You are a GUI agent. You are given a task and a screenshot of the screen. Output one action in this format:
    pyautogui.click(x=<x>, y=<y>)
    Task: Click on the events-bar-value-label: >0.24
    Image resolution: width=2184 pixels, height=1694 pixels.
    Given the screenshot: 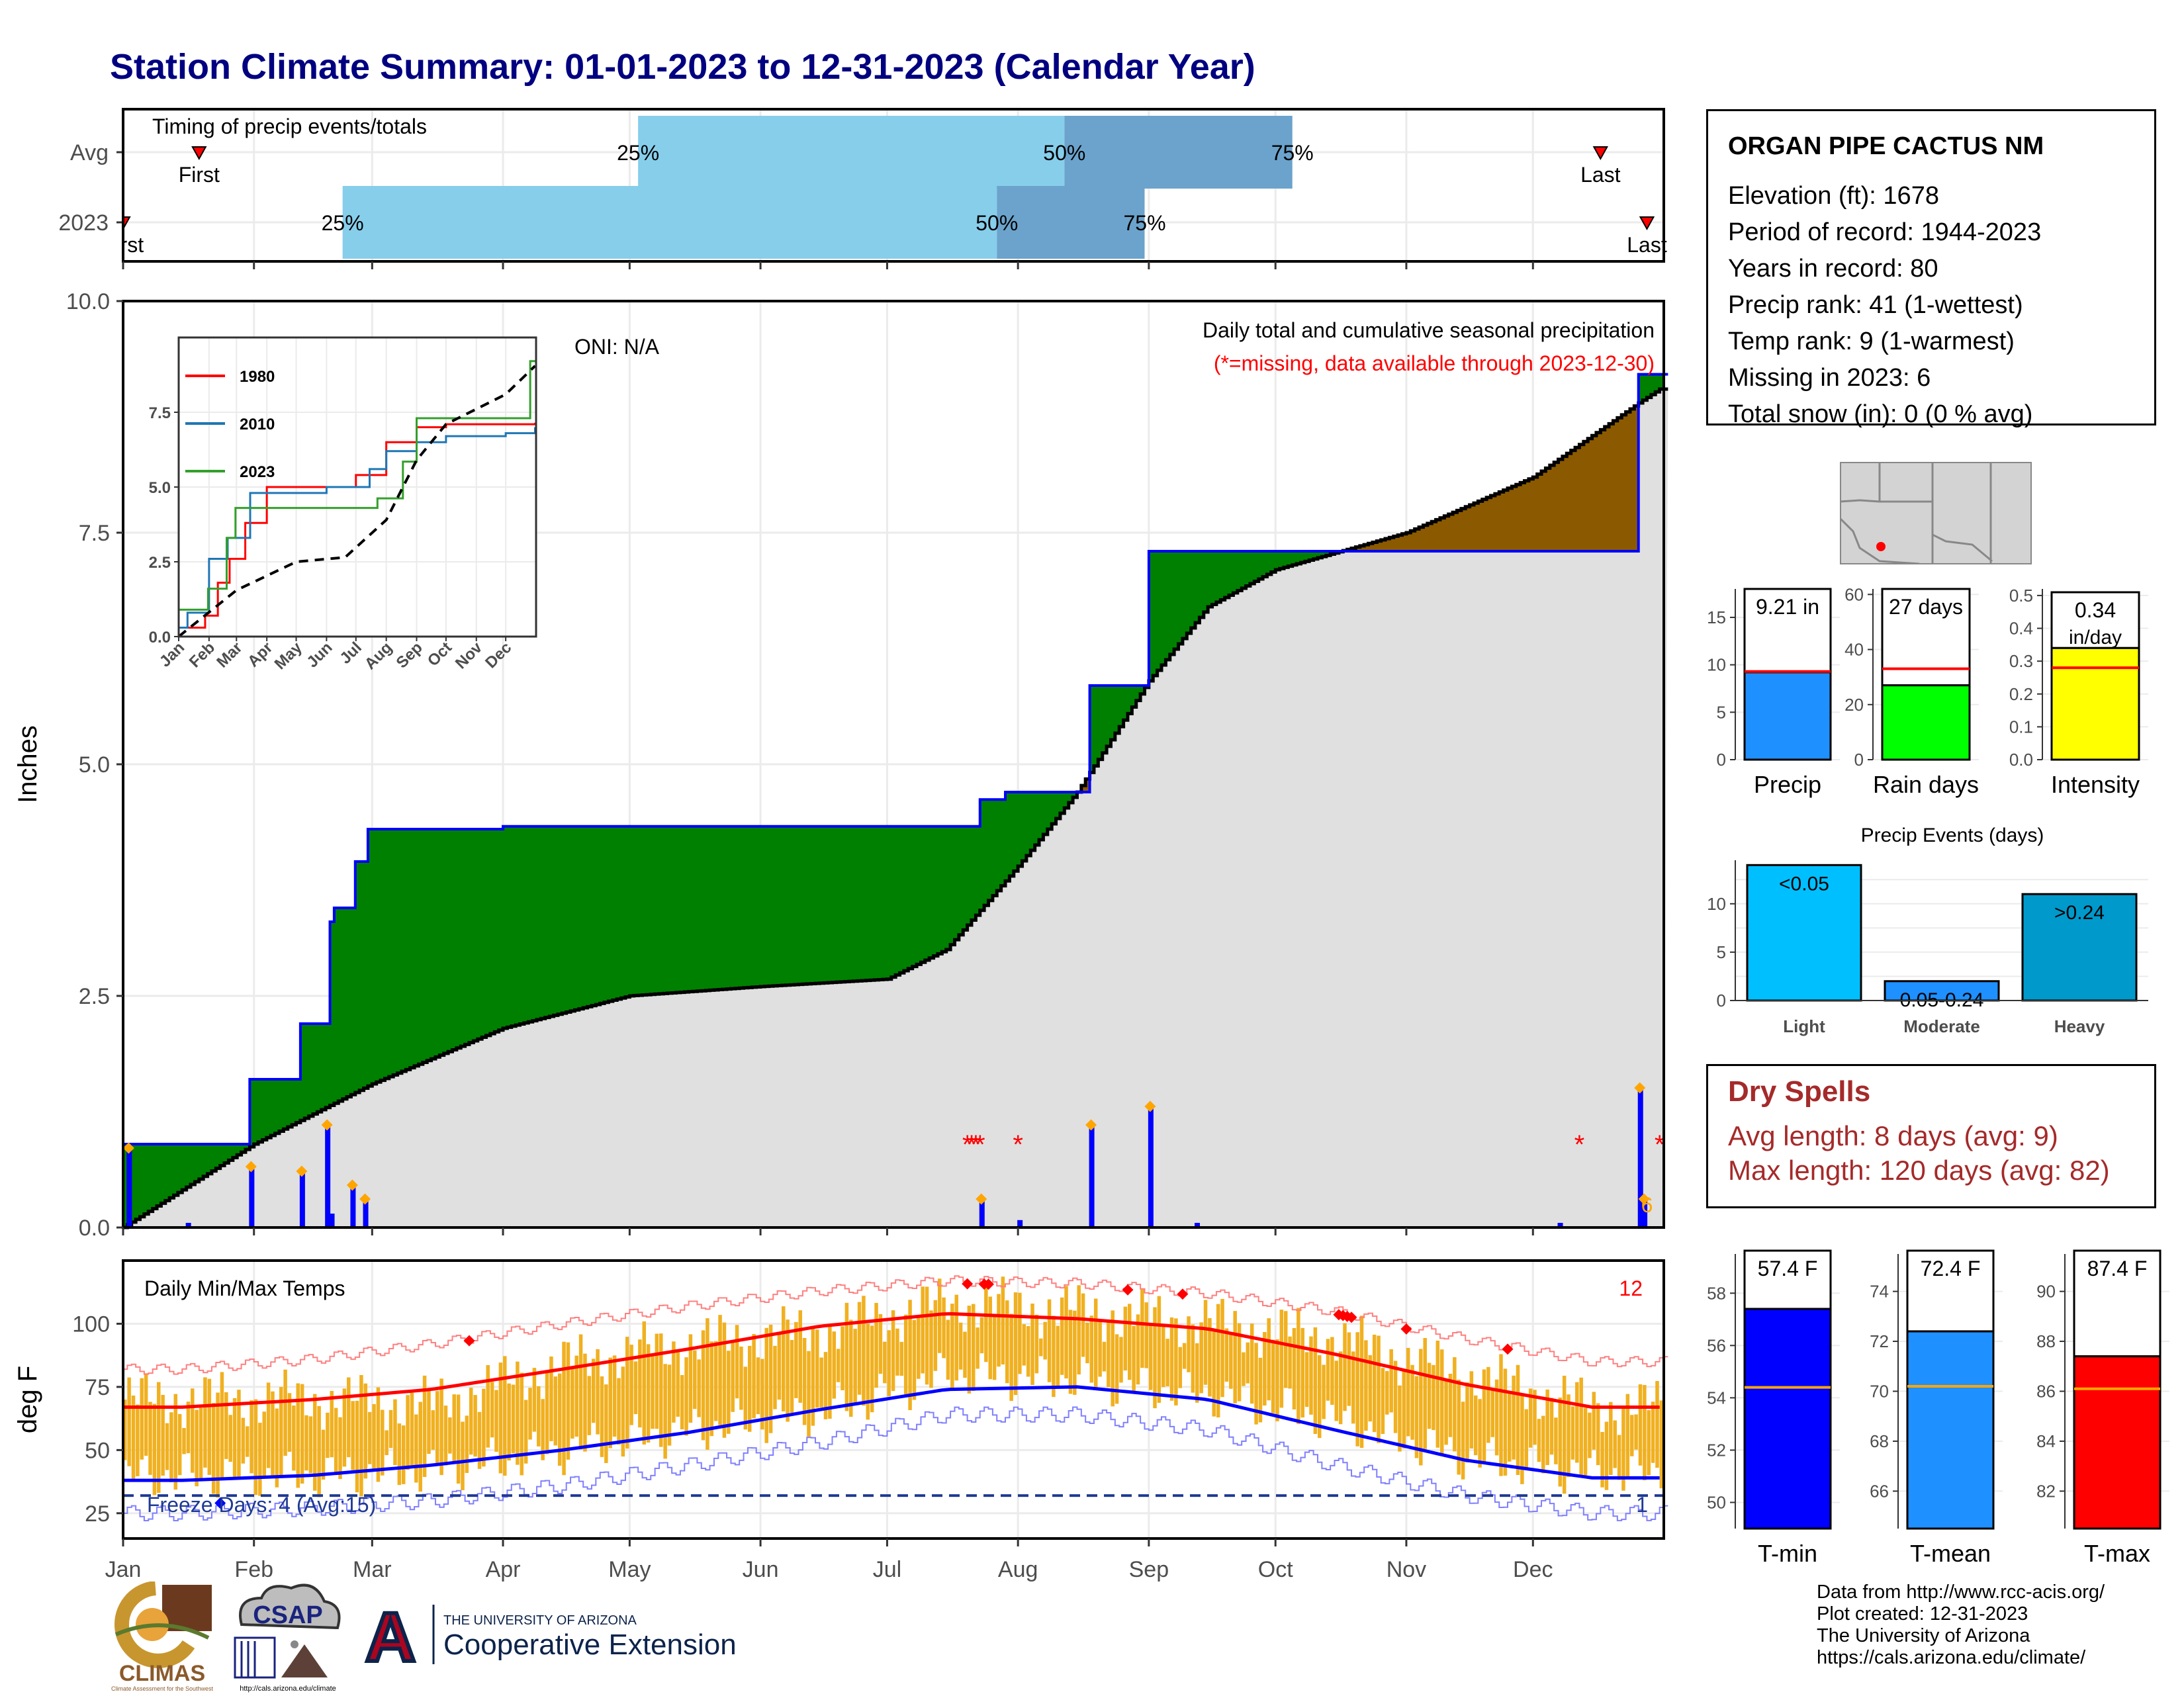 What is the action you would take?
    pyautogui.click(x=2079, y=913)
    